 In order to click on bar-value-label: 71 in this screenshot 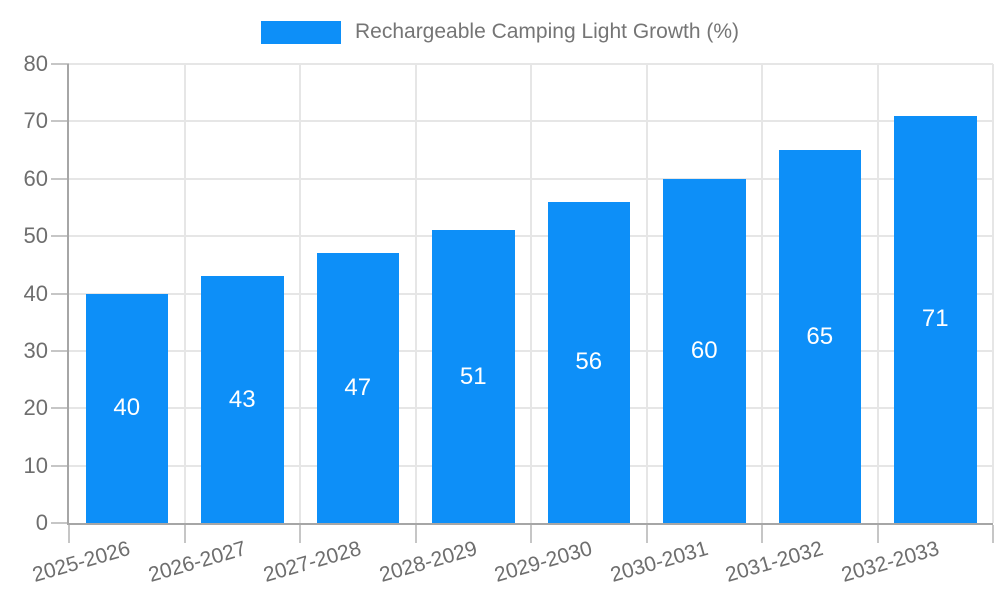, I will do `click(935, 319)`.